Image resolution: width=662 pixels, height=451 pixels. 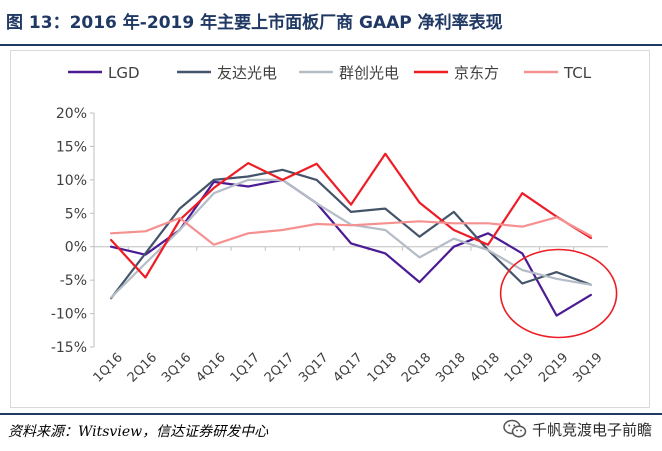 I want to click on y-tick-label: 0%, so click(x=76, y=248).